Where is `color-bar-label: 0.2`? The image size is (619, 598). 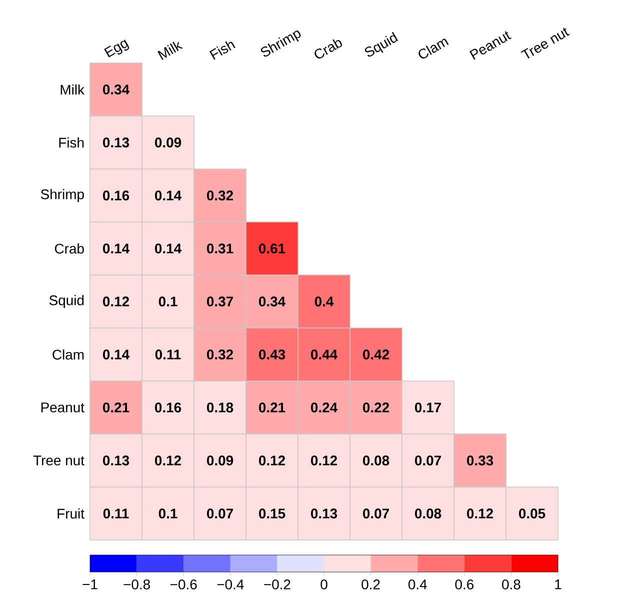
color-bar-label: 0.2 is located at coordinates (371, 585).